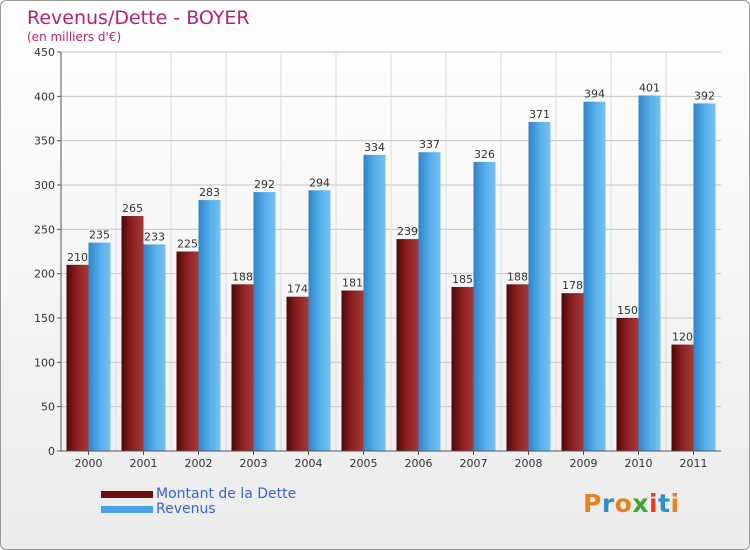  Describe the element at coordinates (186, 509) in the screenshot. I see `legend-label-revenus: Revenus` at that location.